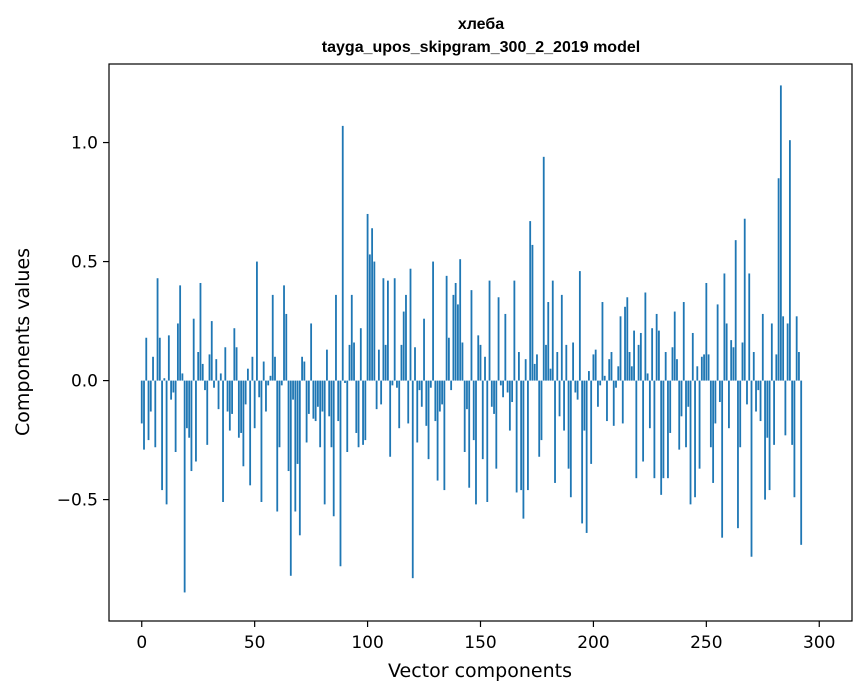  What do you see at coordinates (84, 382) in the screenshot?
I see `y-tick-label: 0.0` at bounding box center [84, 382].